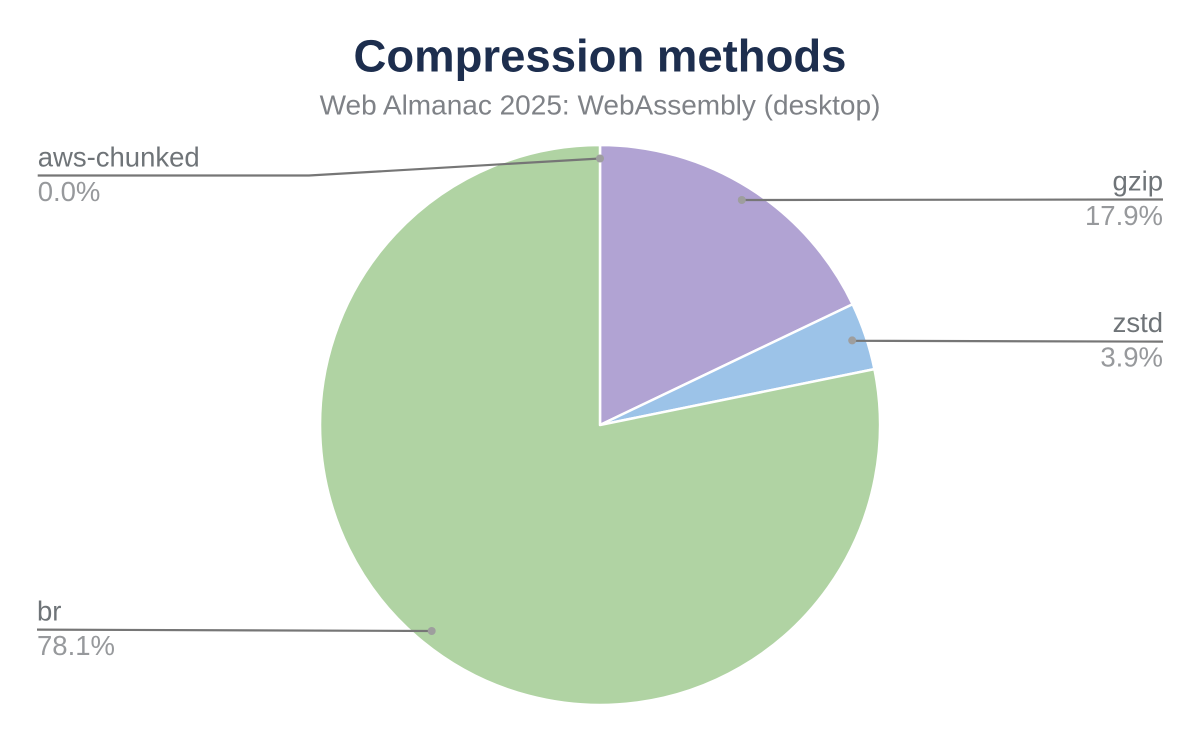 Image resolution: width=1200 pixels, height=742 pixels. What do you see at coordinates (69, 191) in the screenshot?
I see `svg-text: 0.0%` at bounding box center [69, 191].